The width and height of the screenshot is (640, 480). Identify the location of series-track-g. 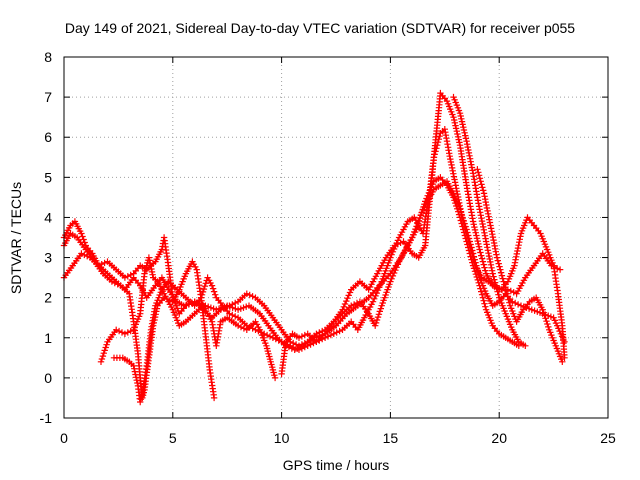
(489, 221).